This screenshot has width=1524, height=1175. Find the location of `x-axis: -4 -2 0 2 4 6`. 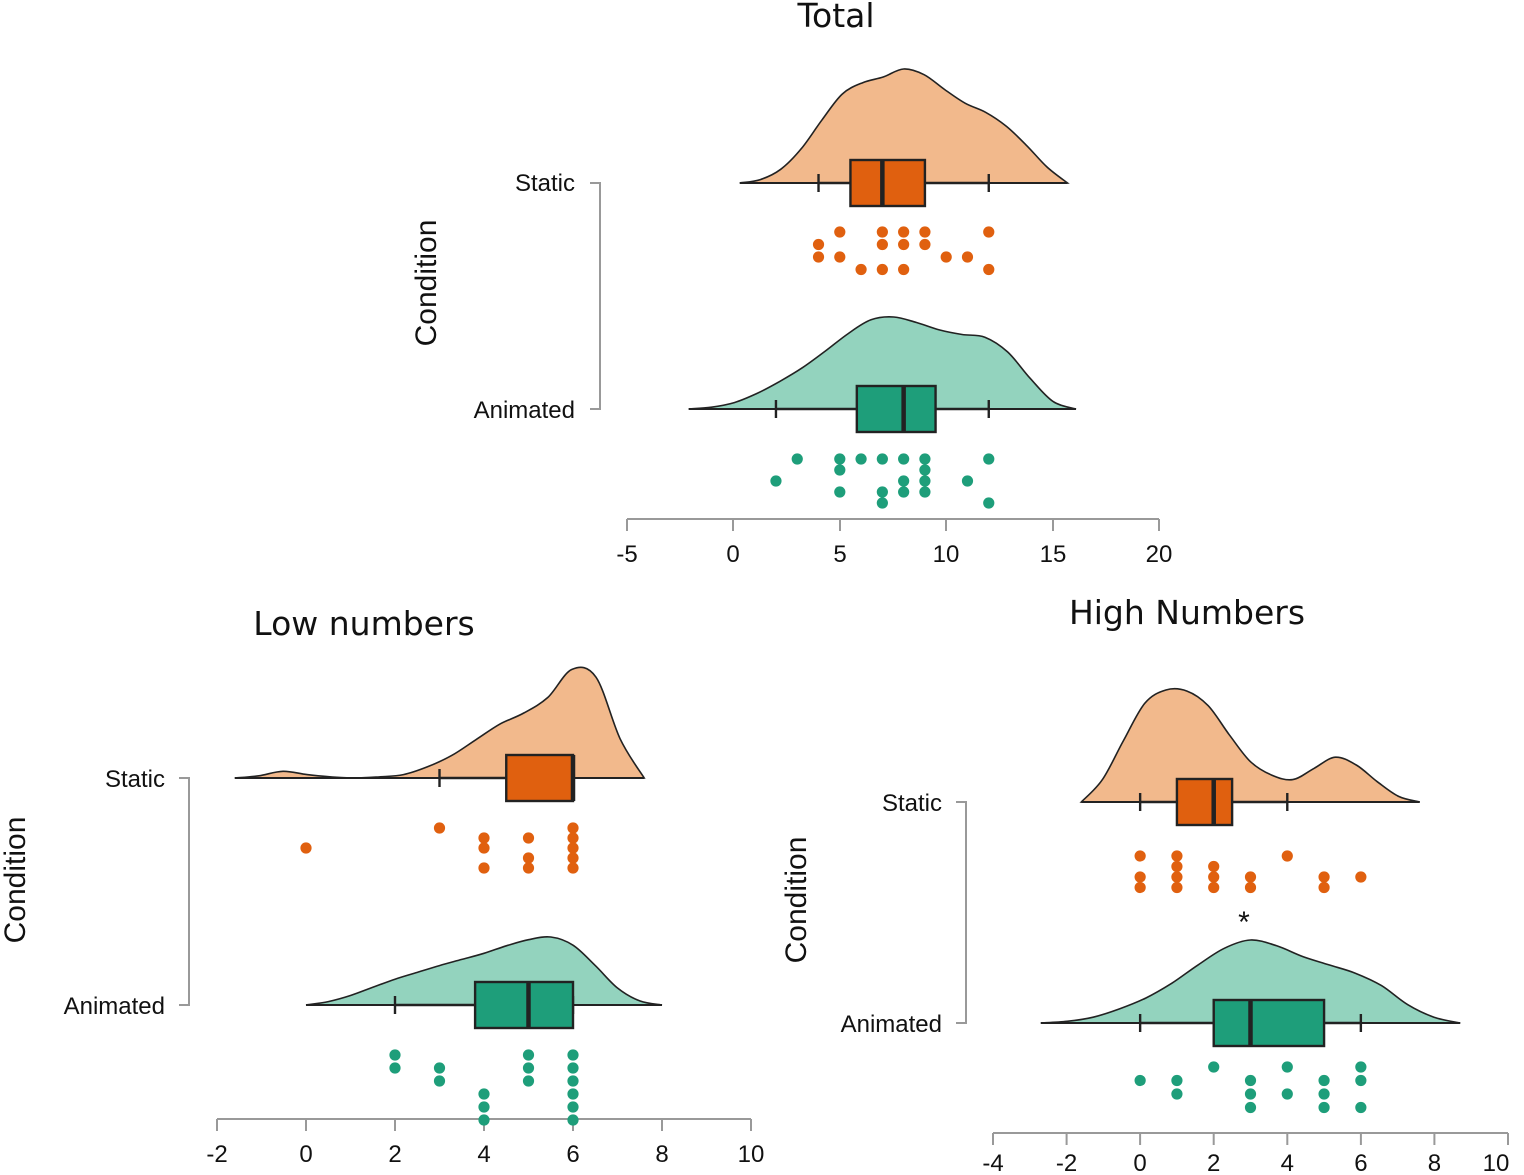

x-axis: -4 -2 0 2 4 6 is located at coordinates (1246, 1153).